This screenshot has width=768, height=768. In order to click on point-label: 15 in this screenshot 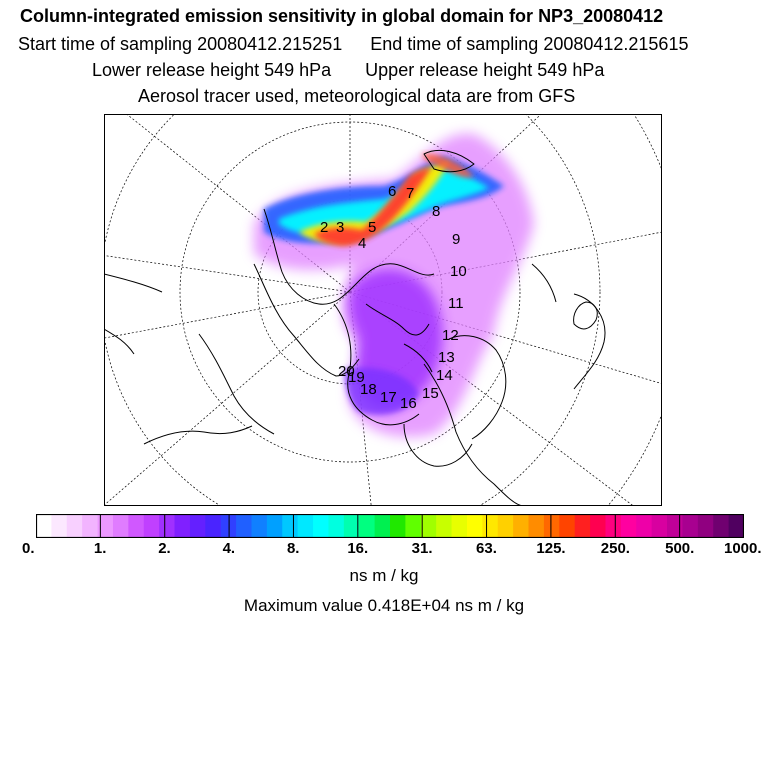, I will do `click(430, 393)`.